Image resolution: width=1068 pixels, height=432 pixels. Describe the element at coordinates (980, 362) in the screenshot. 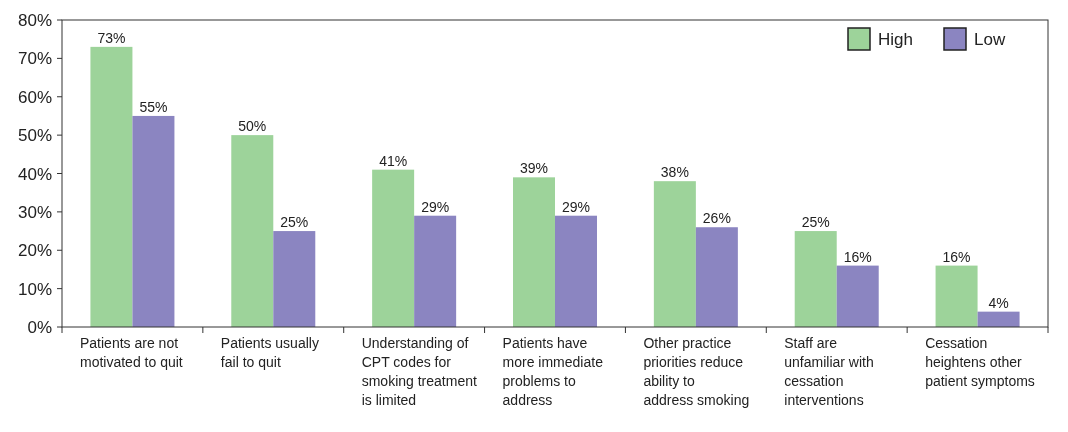

I see `x-tick-label: Cessation heightens other patient symptoms` at that location.